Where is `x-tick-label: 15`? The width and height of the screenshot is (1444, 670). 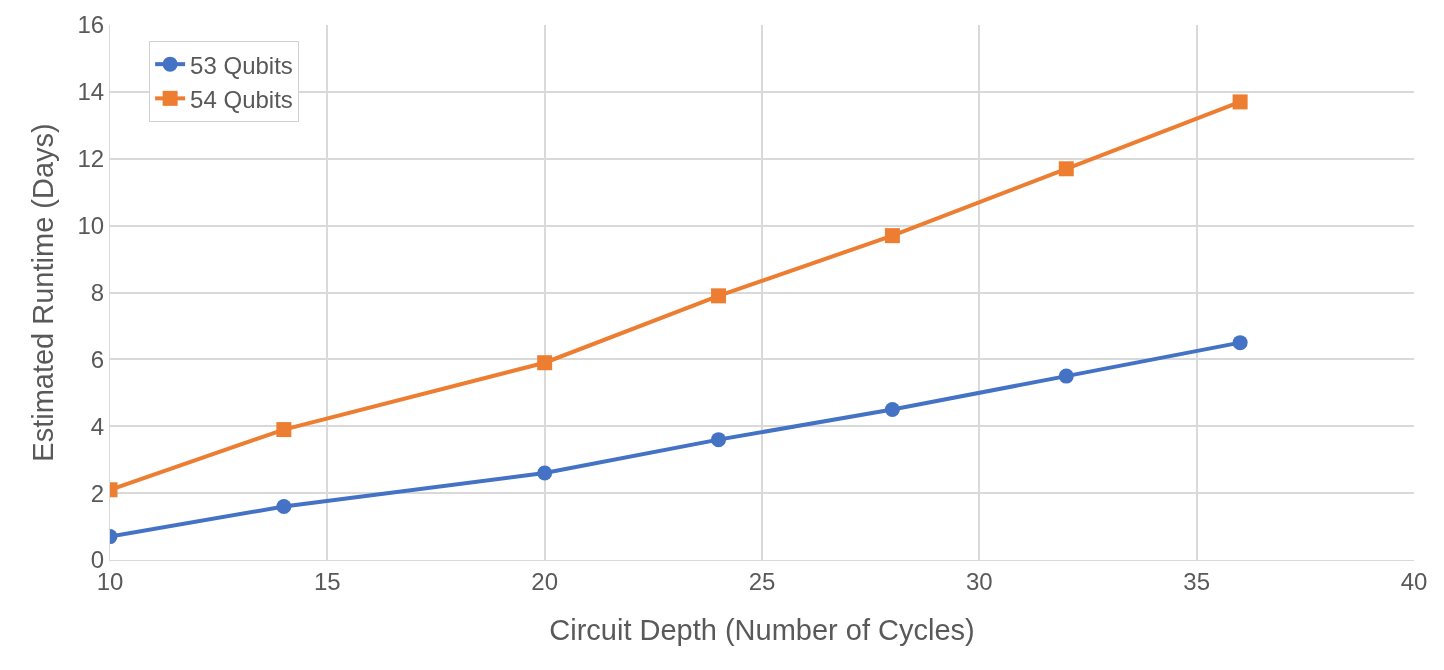
x-tick-label: 15 is located at coordinates (327, 581).